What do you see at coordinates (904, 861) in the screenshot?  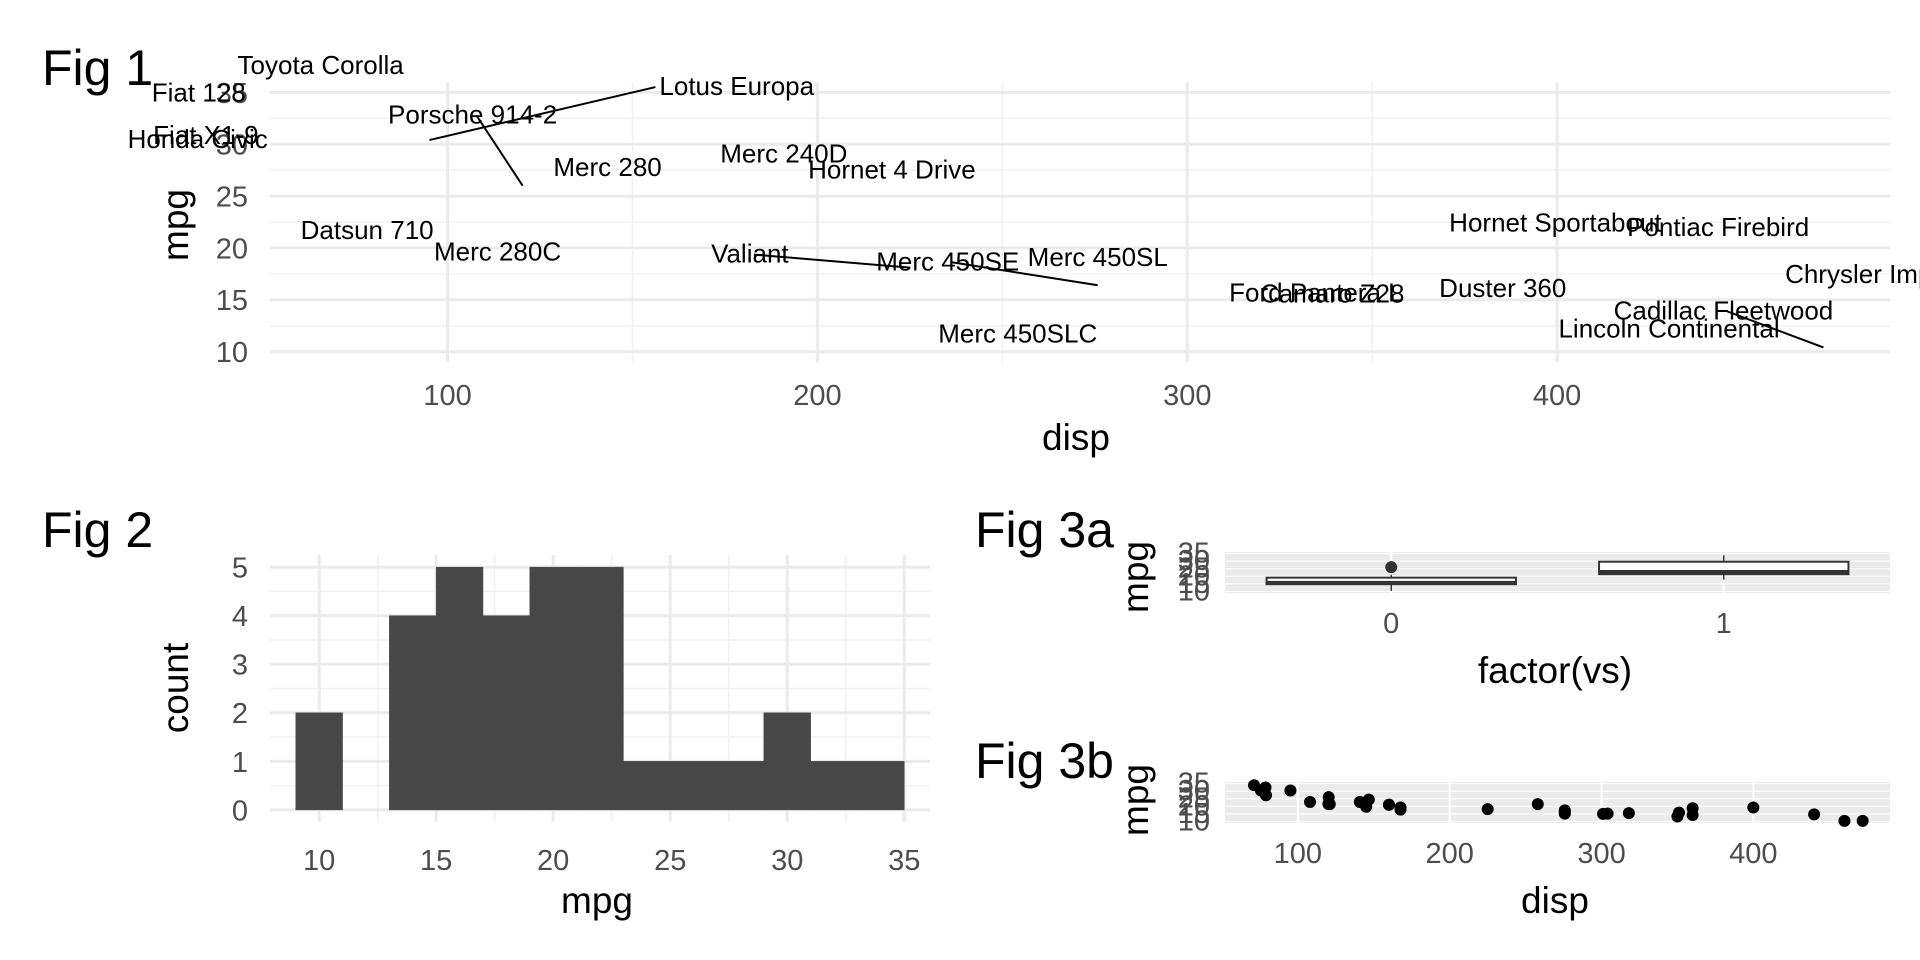 I see `fig-2-x-tick-label: 35` at bounding box center [904, 861].